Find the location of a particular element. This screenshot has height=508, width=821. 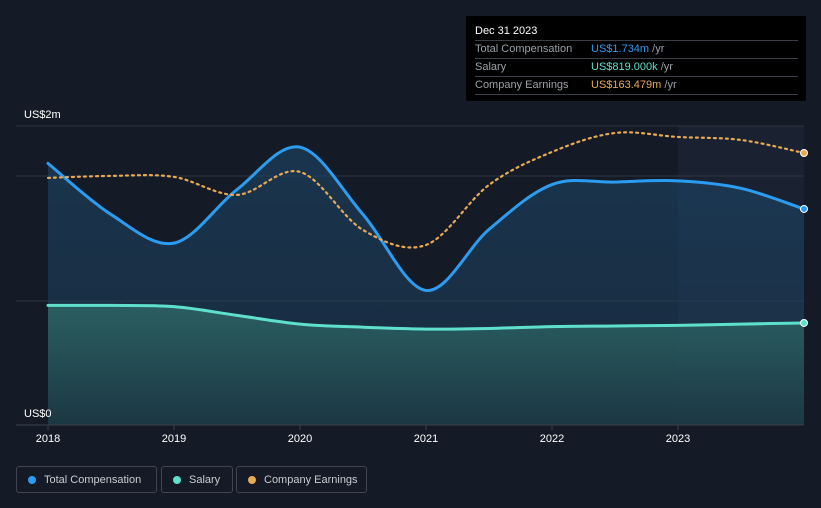

x-tick-label: 2023 is located at coordinates (678, 439).